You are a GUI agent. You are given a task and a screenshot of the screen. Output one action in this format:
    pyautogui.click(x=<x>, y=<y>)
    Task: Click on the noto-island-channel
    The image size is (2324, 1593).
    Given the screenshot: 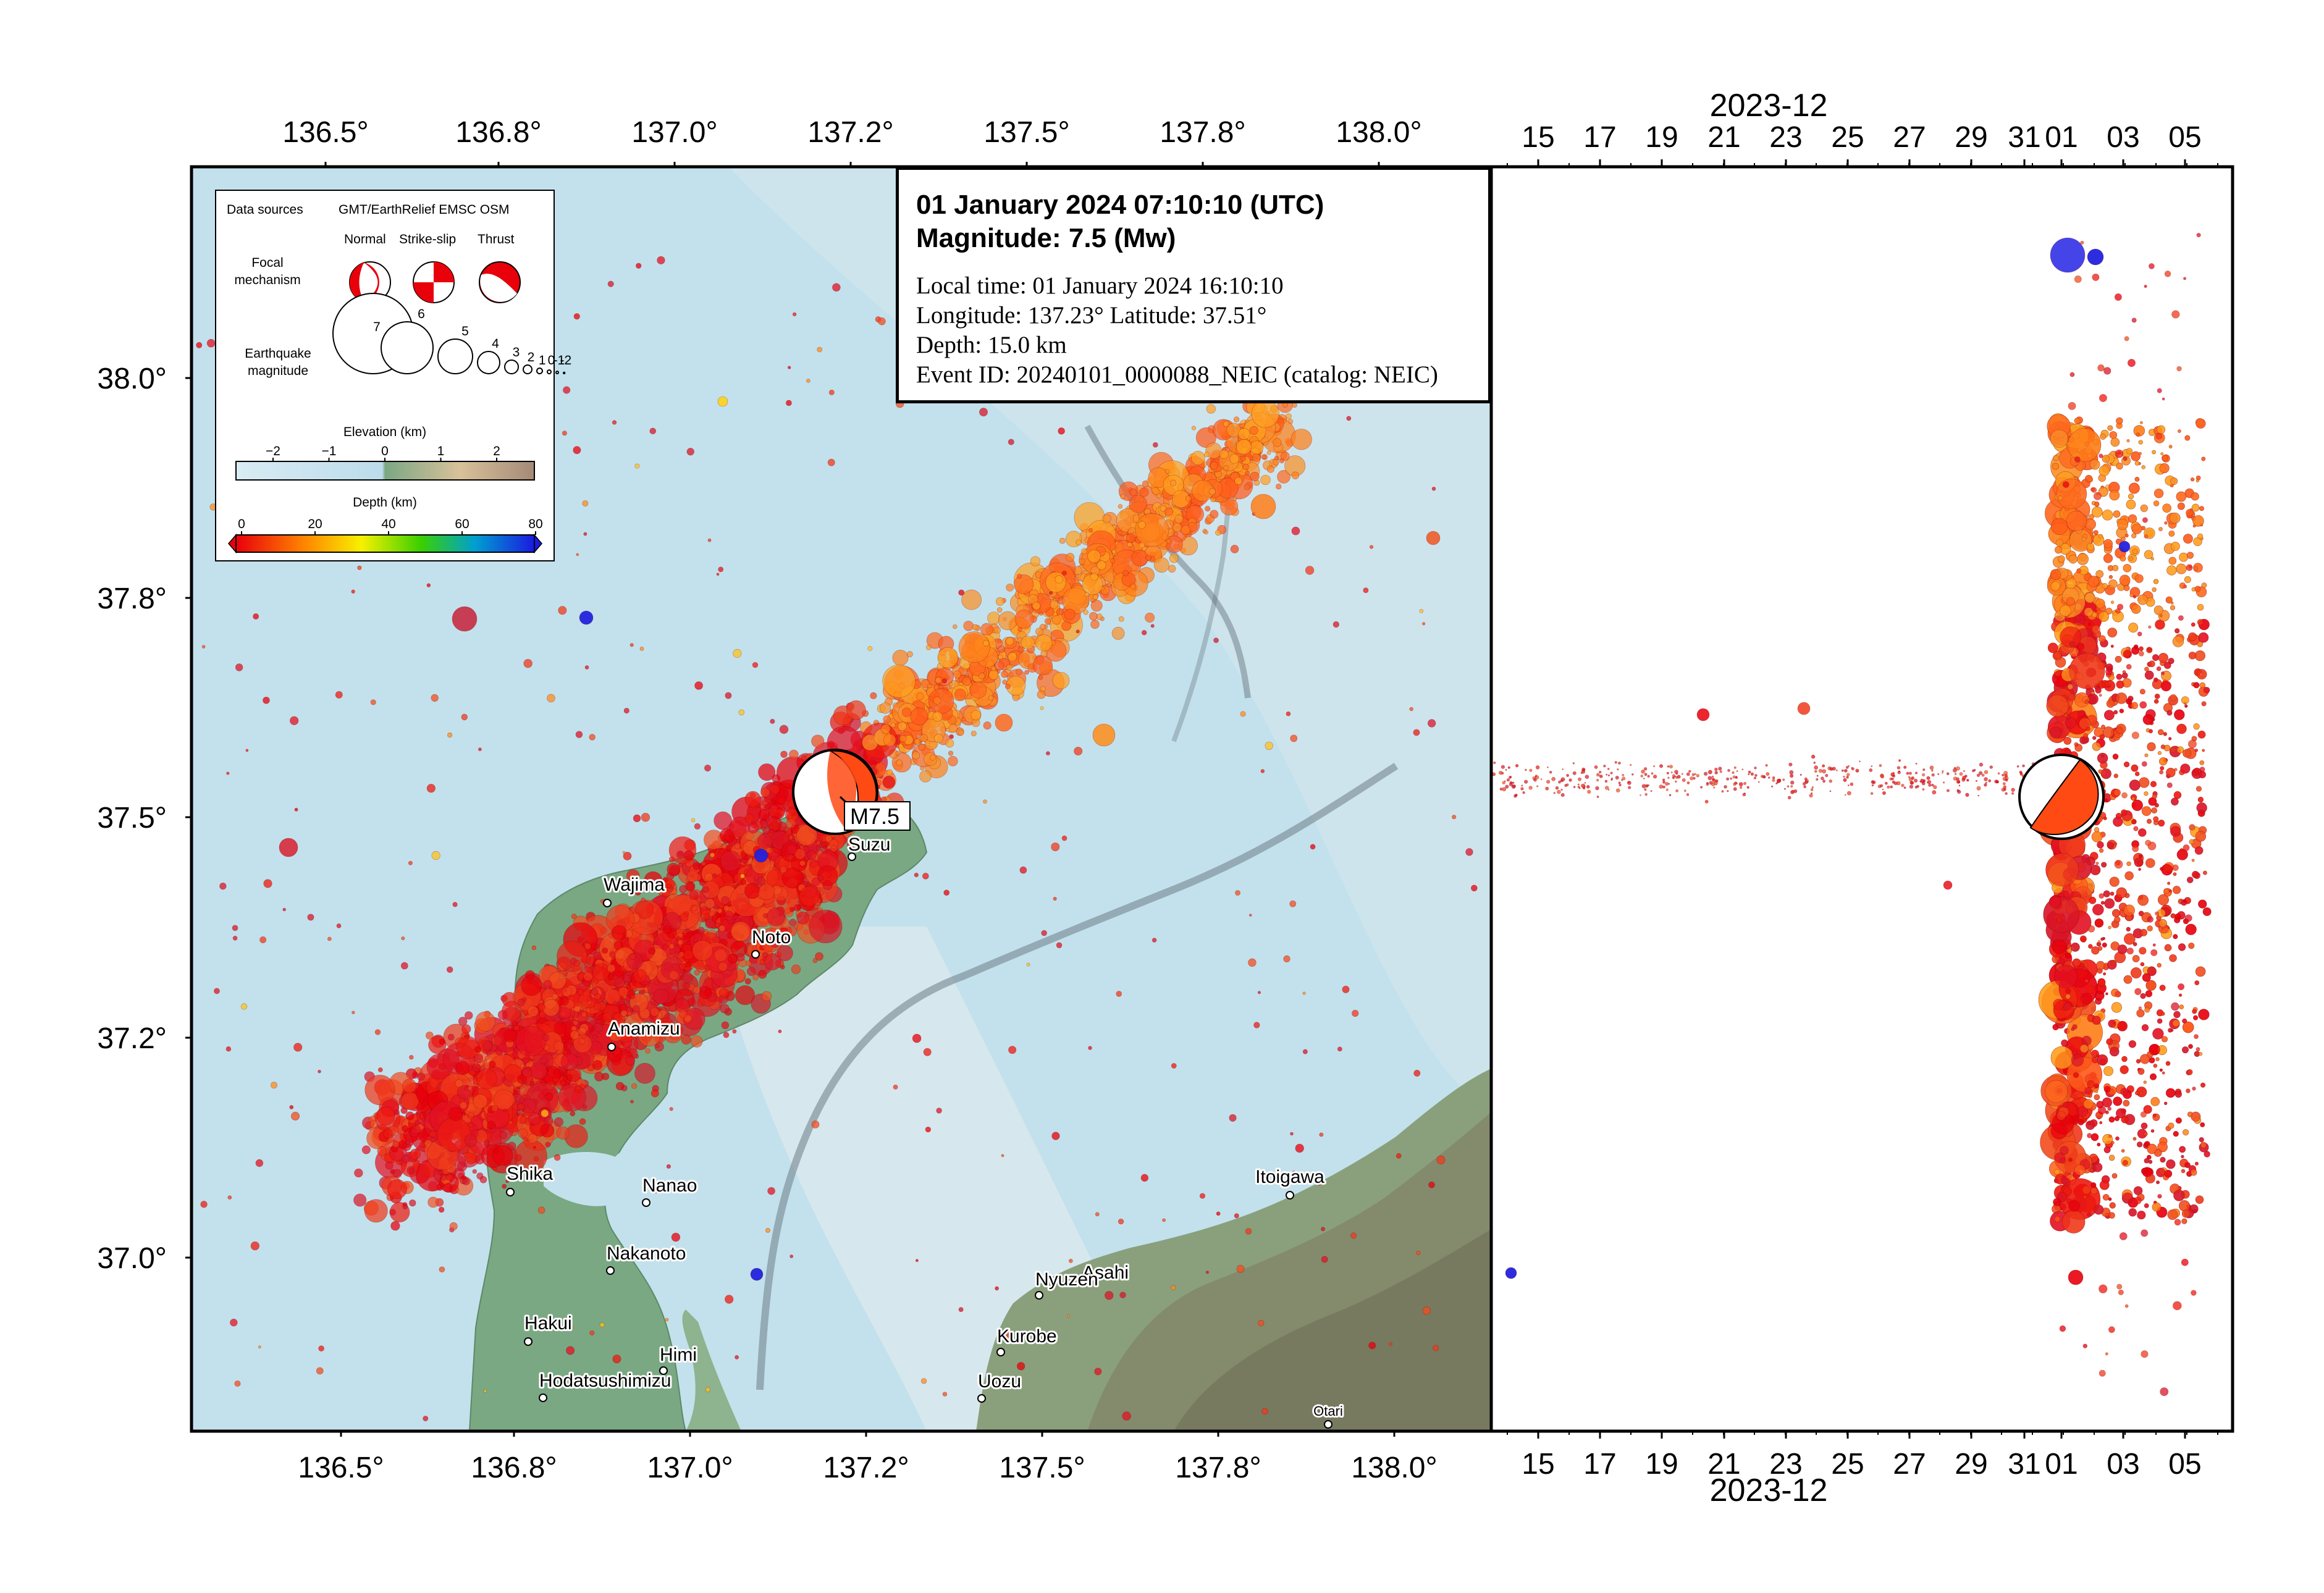 What is the action you would take?
    pyautogui.click(x=646, y=1168)
    